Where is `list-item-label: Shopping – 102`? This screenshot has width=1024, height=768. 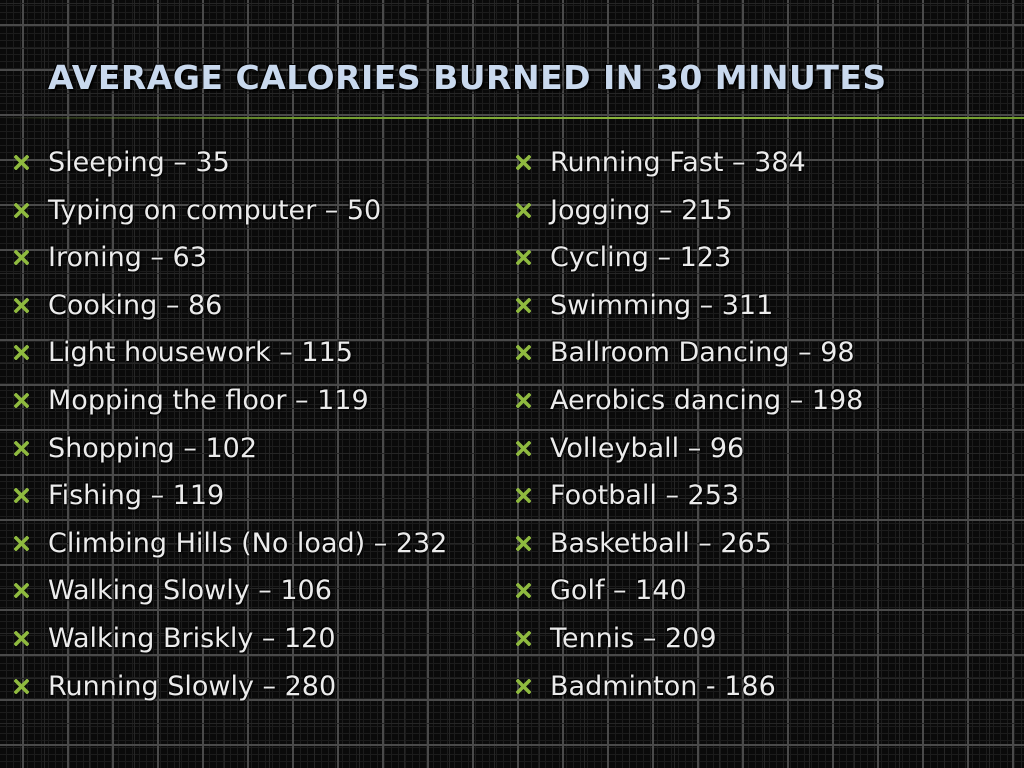
list-item-label: Shopping – 102 is located at coordinates (152, 448).